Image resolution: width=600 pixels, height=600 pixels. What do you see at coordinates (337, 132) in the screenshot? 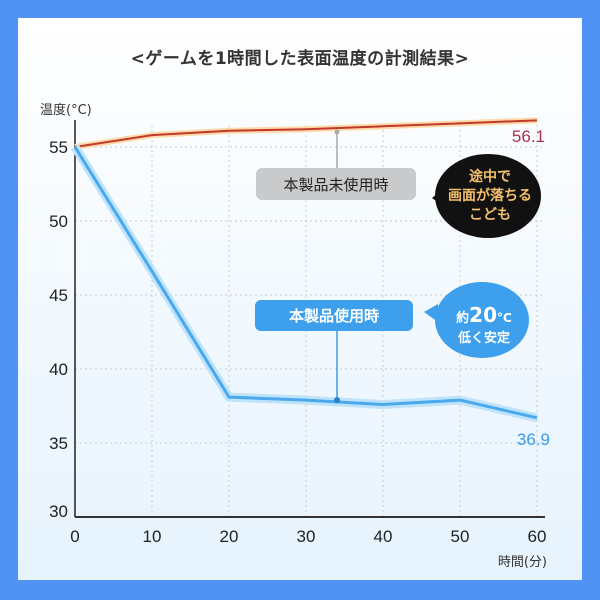
I see `callout-dot-unused` at bounding box center [337, 132].